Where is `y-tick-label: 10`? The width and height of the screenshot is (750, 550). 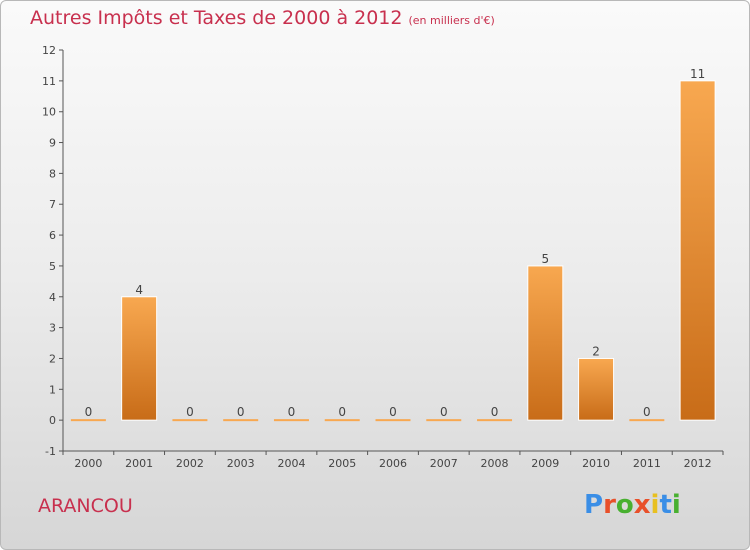 y-tick-label: 10 is located at coordinates (49, 112).